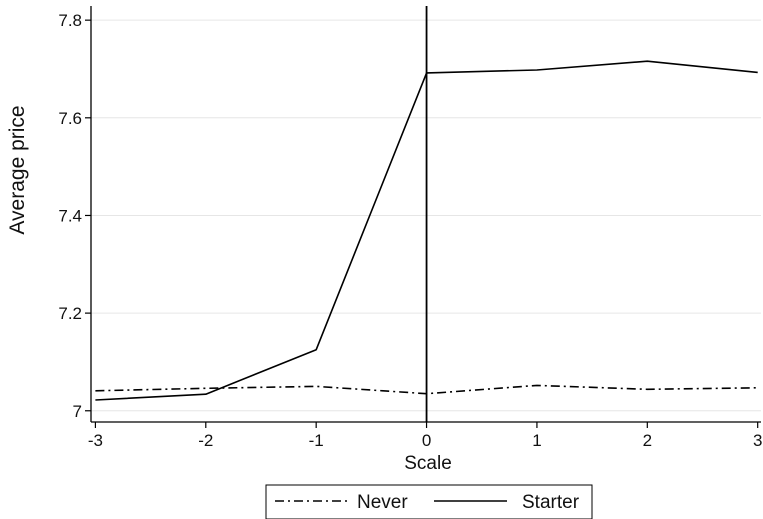 Image resolution: width=763 pixels, height=519 pixels. What do you see at coordinates (77, 411) in the screenshot?
I see `y-tick-label: 7` at bounding box center [77, 411].